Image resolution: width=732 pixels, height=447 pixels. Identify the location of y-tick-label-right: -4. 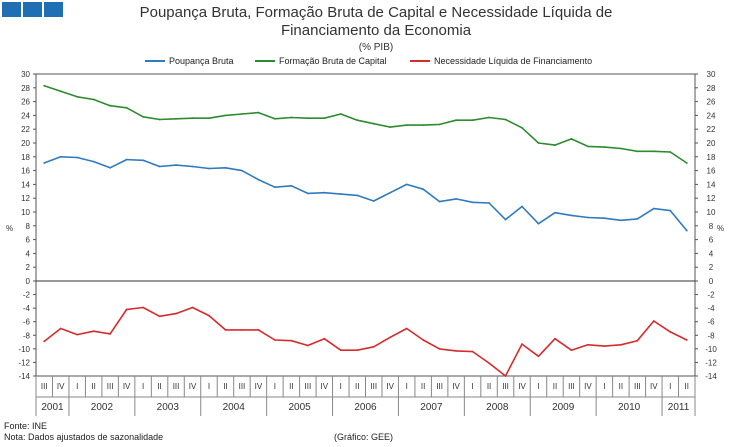
(711, 308).